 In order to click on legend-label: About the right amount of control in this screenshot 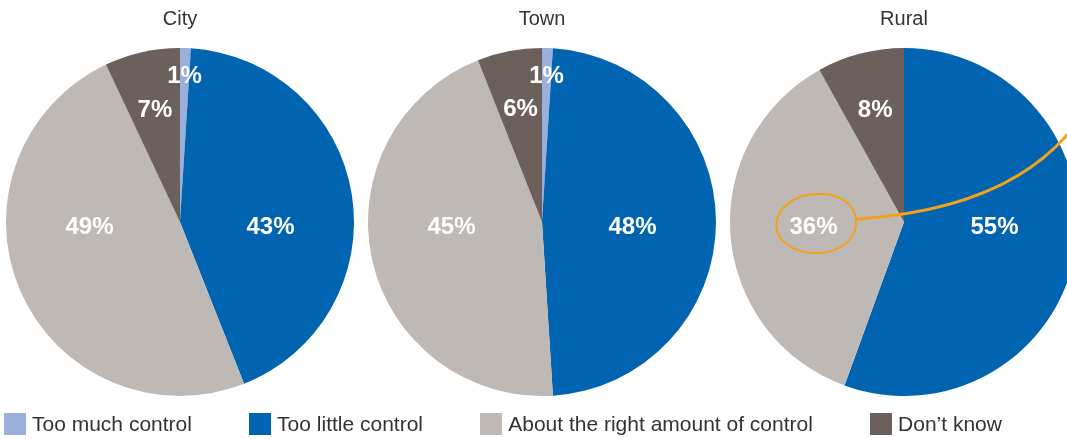, I will do `click(660, 424)`.